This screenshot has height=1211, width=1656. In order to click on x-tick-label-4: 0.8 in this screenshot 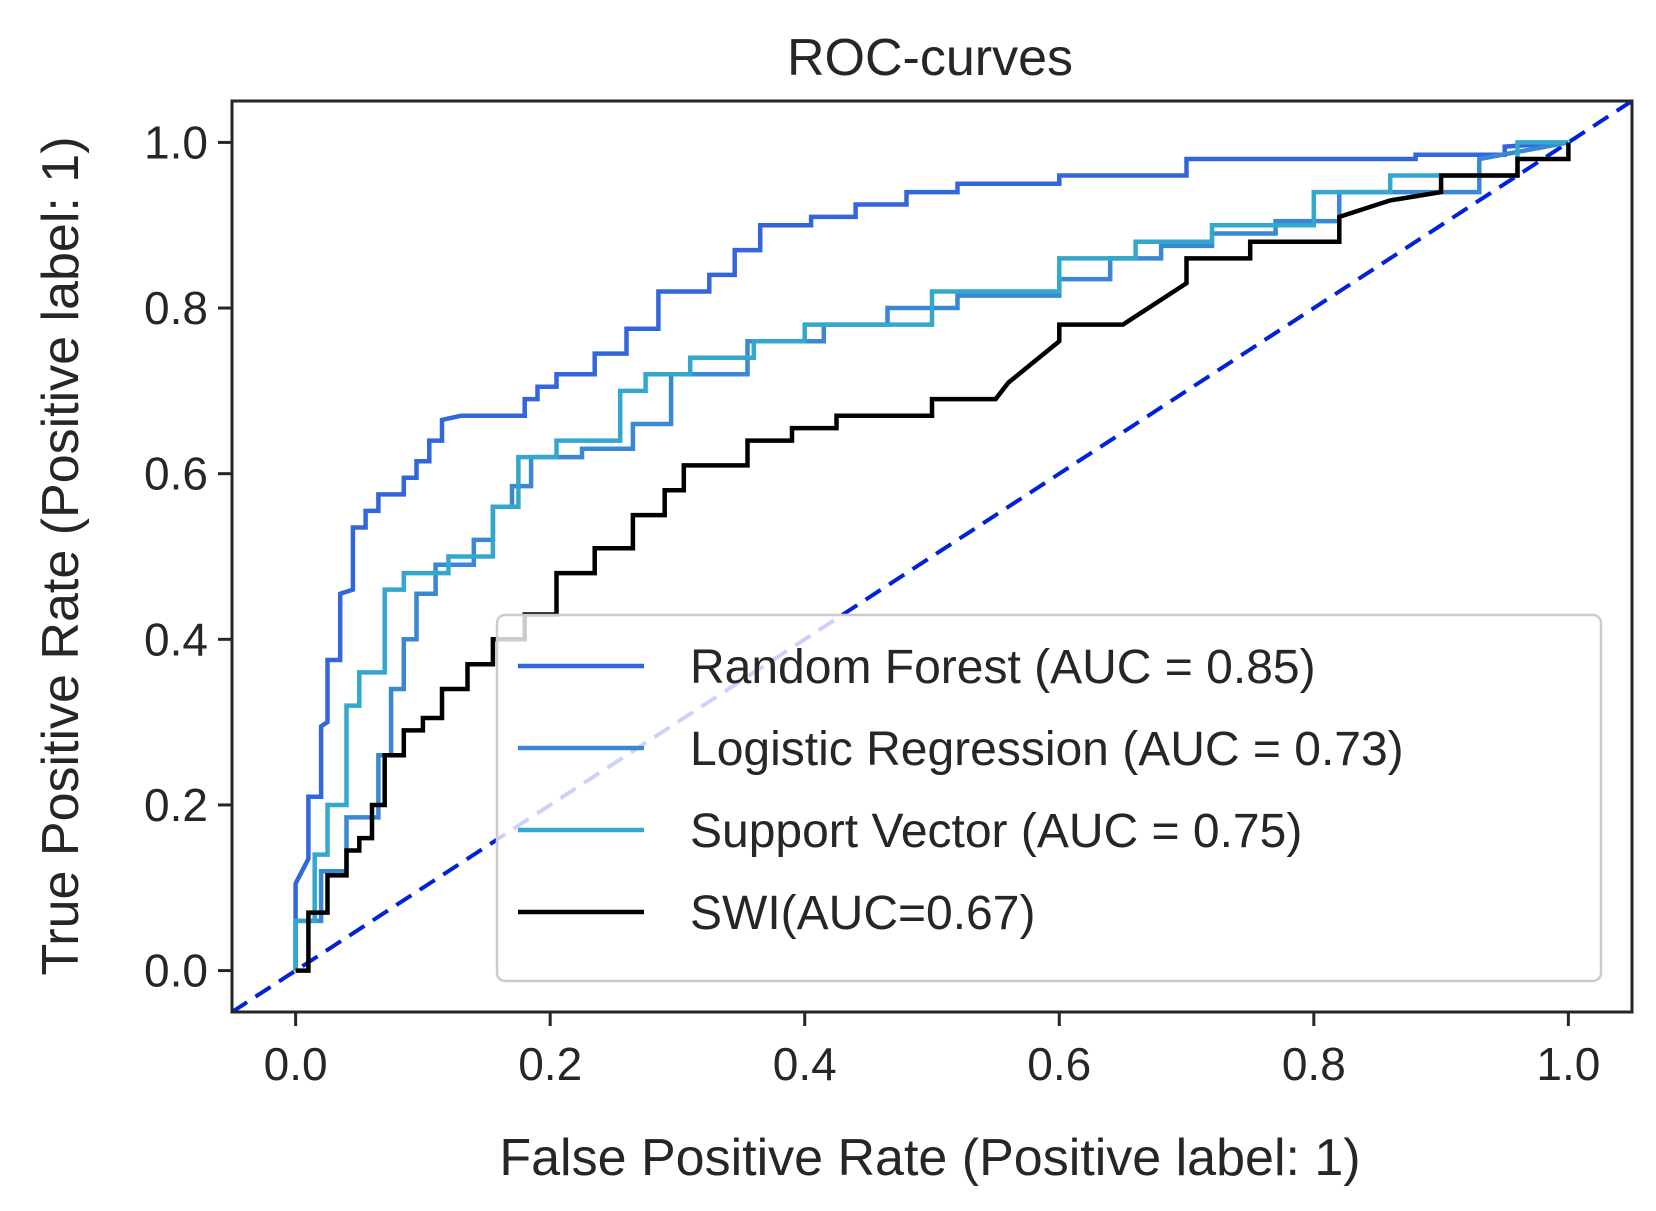, I will do `click(1314, 1064)`.